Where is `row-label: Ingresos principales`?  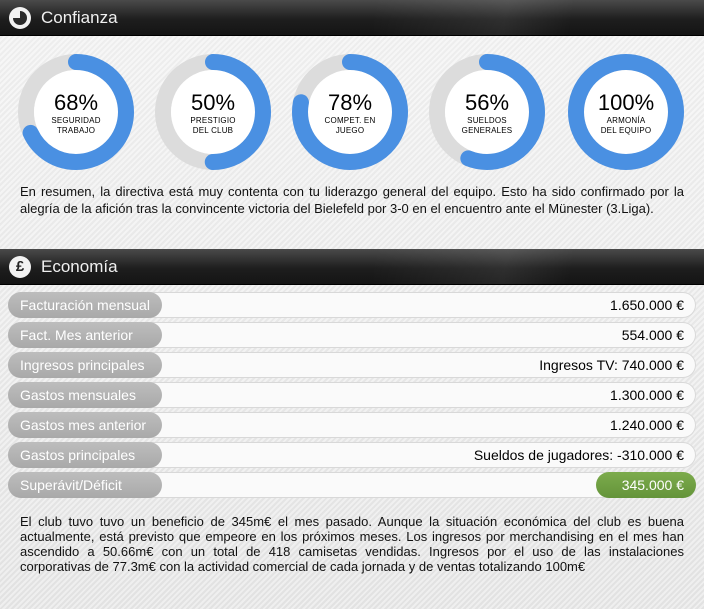 row-label: Ingresos principales is located at coordinates (85, 365).